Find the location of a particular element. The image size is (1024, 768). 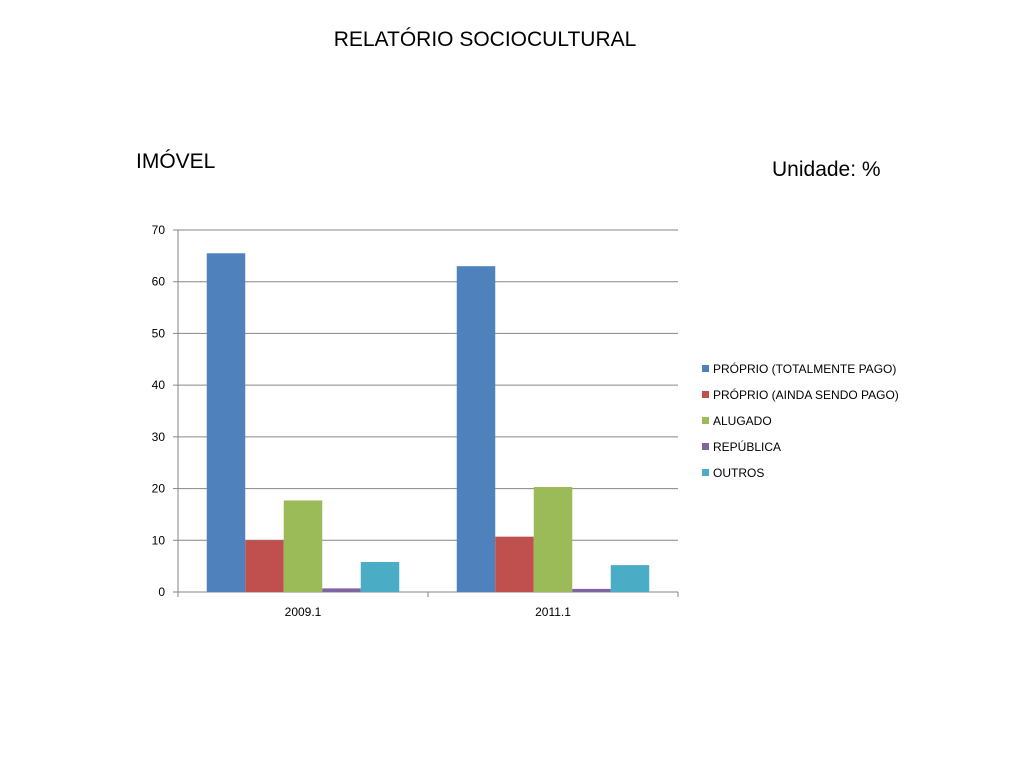

y-tick-label: 30 is located at coordinates (159, 437).